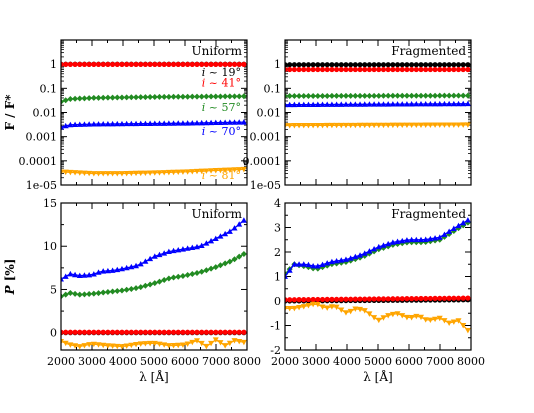 This screenshot has height=413, width=534. Describe the element at coordinates (53, 333) in the screenshot. I see `y-tick-label: 0` at that location.